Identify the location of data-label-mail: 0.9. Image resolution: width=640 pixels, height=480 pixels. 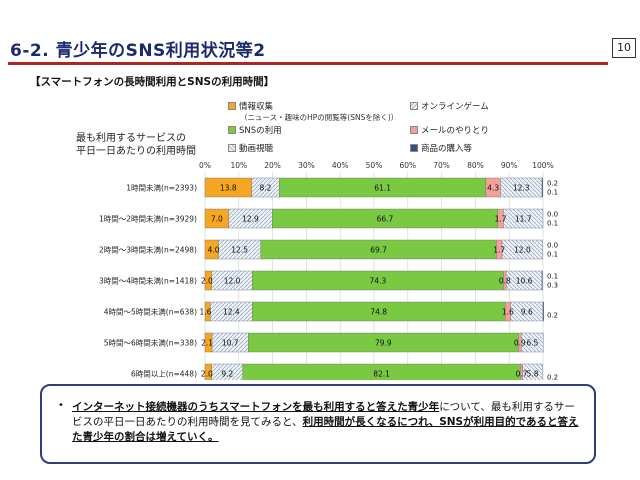
(520, 343).